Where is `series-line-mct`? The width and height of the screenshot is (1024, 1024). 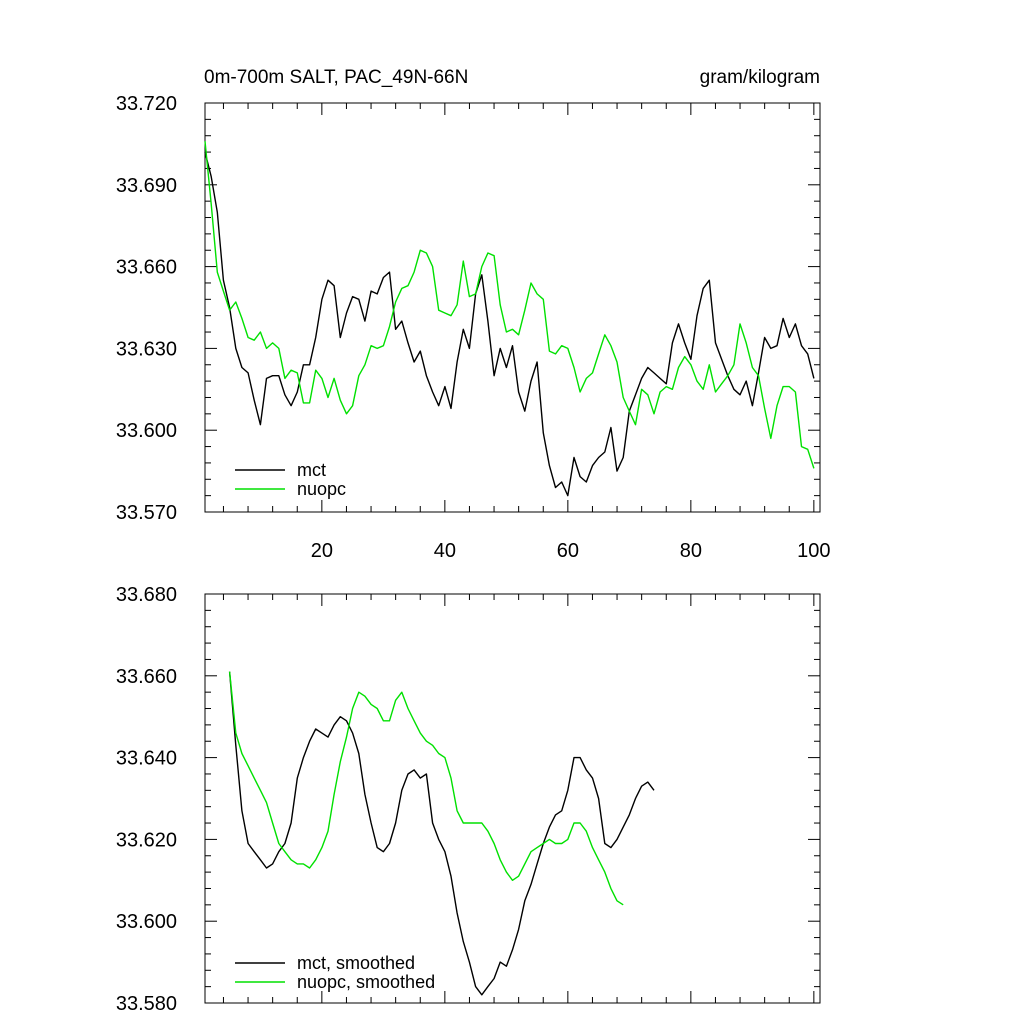
series-line-mct is located at coordinates (441, 833).